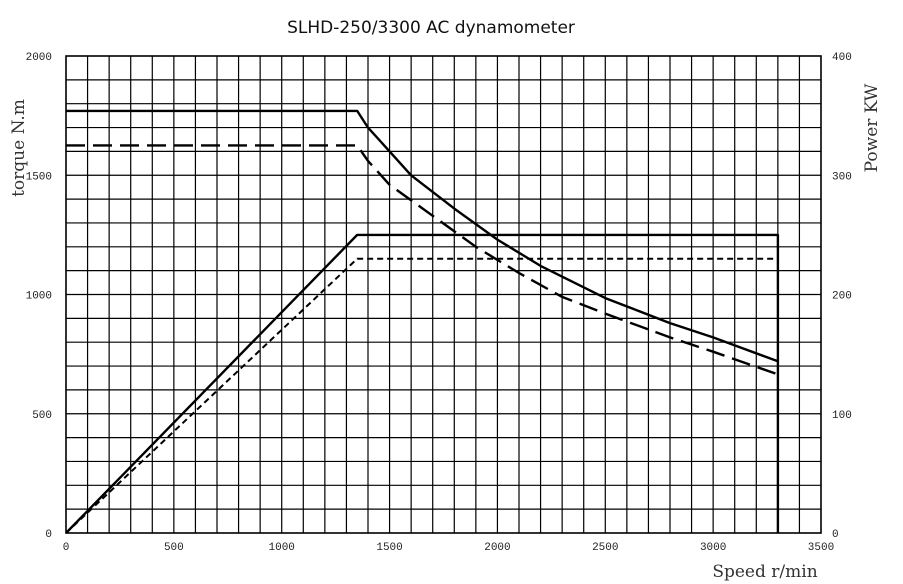 The image size is (903, 584). I want to click on chart-title: SLHD-250/3300 AC dynamometer, so click(431, 28).